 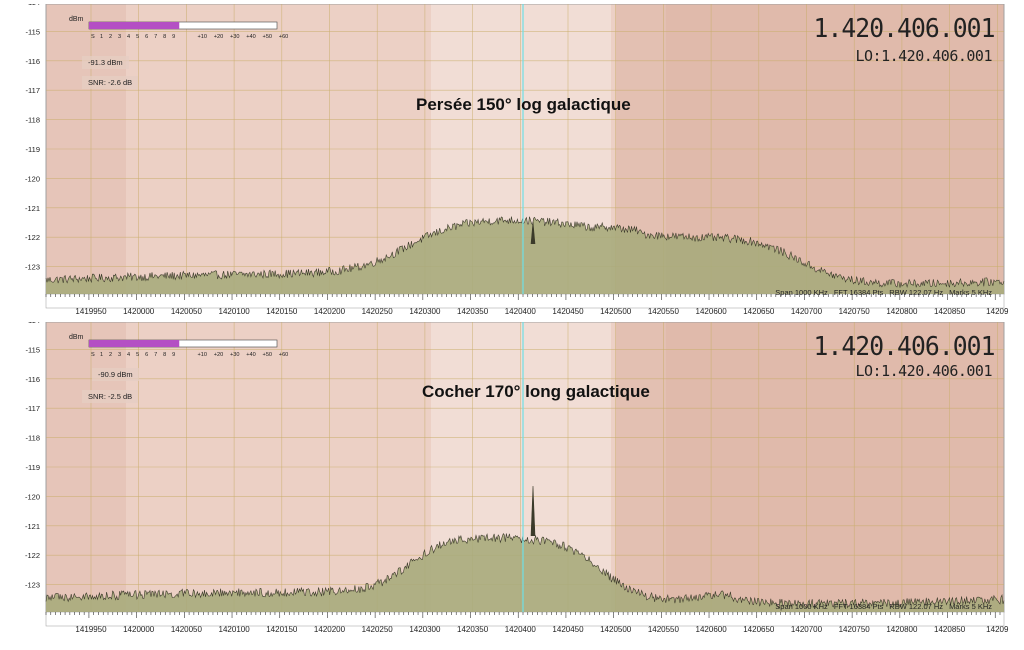 I want to click on x-tick-label: 1420700, so click(x=807, y=311).